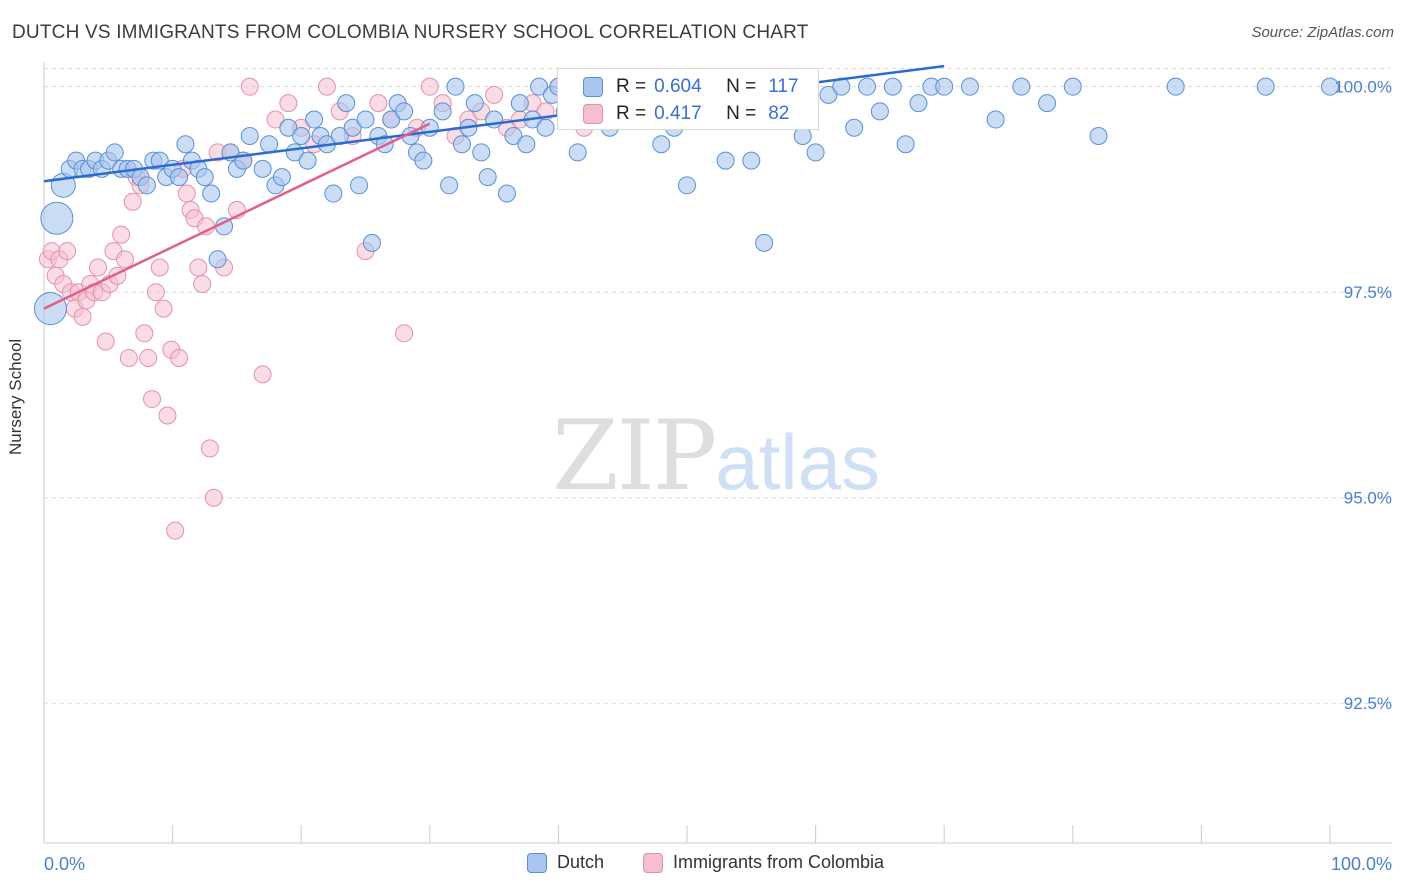 This screenshot has height=892, width=1406. What do you see at coordinates (779, 113) in the screenshot?
I see `colombia-n-value: 82` at bounding box center [779, 113].